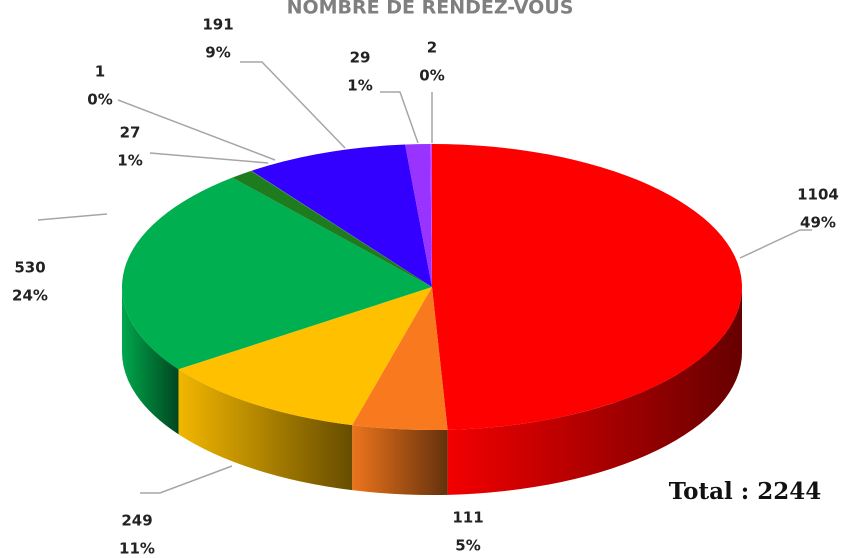 Image resolution: width=859 pixels, height=558 pixels. I want to click on total-annotation: Total : 2244, so click(745, 491).